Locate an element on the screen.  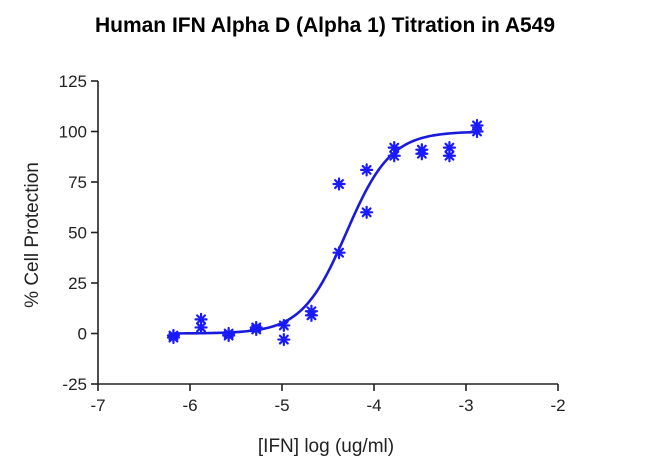
x-tick-label: -3 is located at coordinates (465, 405).